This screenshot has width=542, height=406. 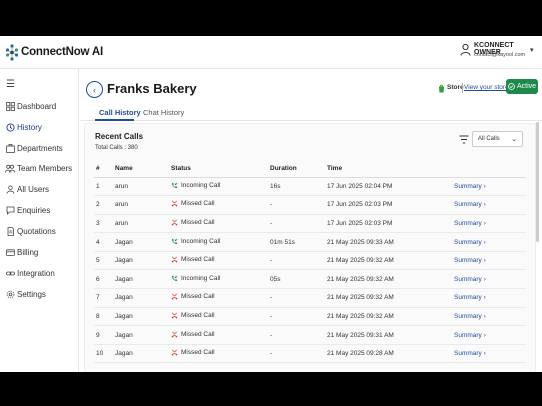 What do you see at coordinates (31, 294) in the screenshot?
I see `sidebar-item-label: Settings` at bounding box center [31, 294].